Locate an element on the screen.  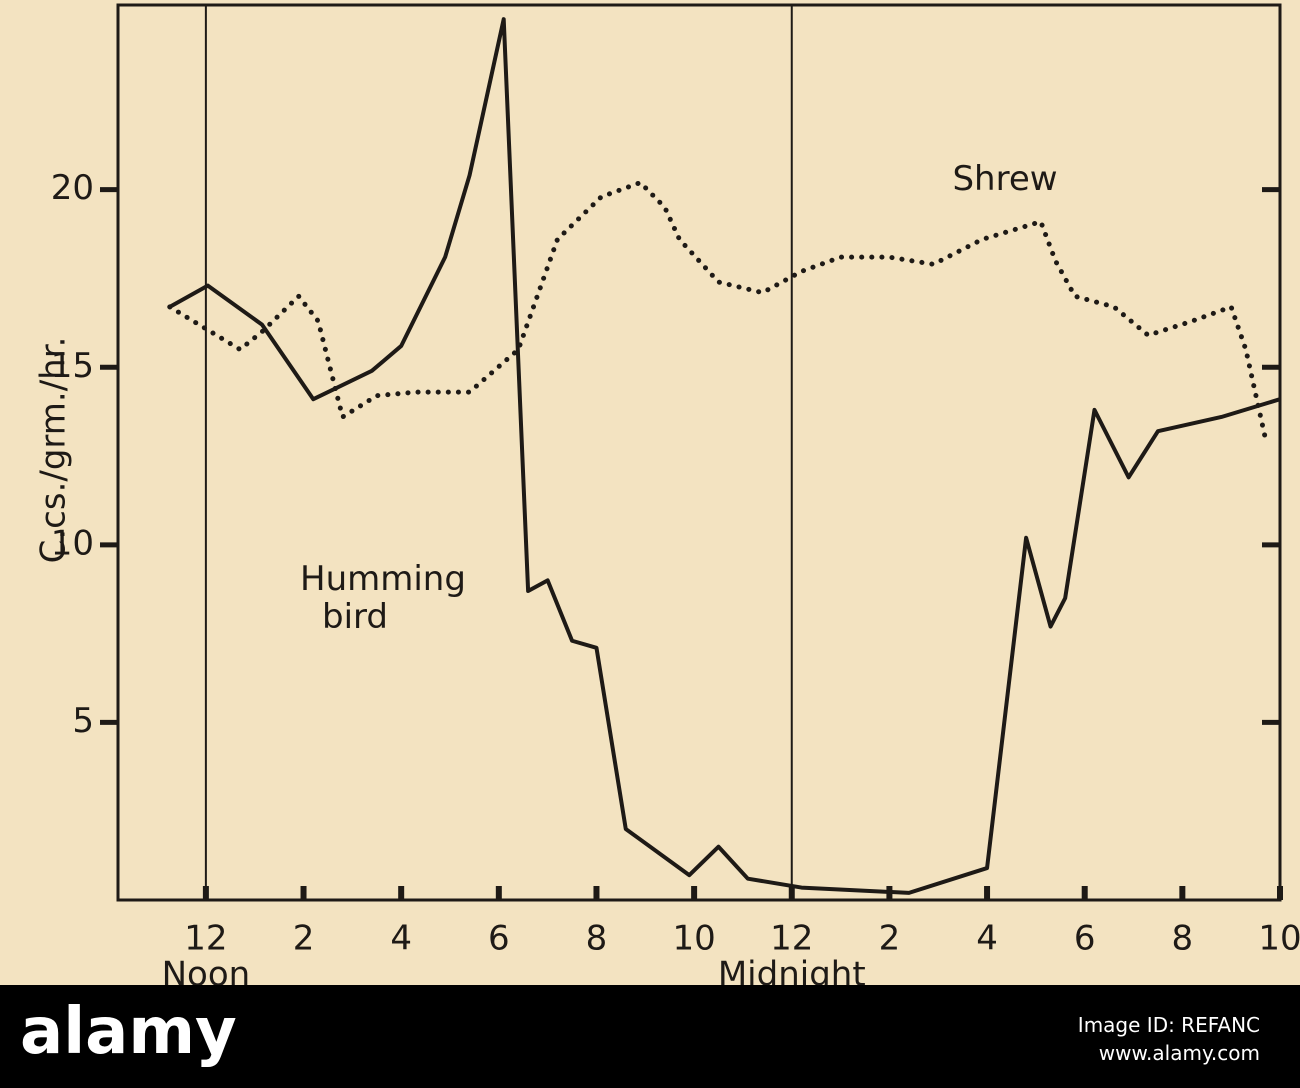
y-axis-label: C.cs./grm./hr. is located at coordinates (54, 450).